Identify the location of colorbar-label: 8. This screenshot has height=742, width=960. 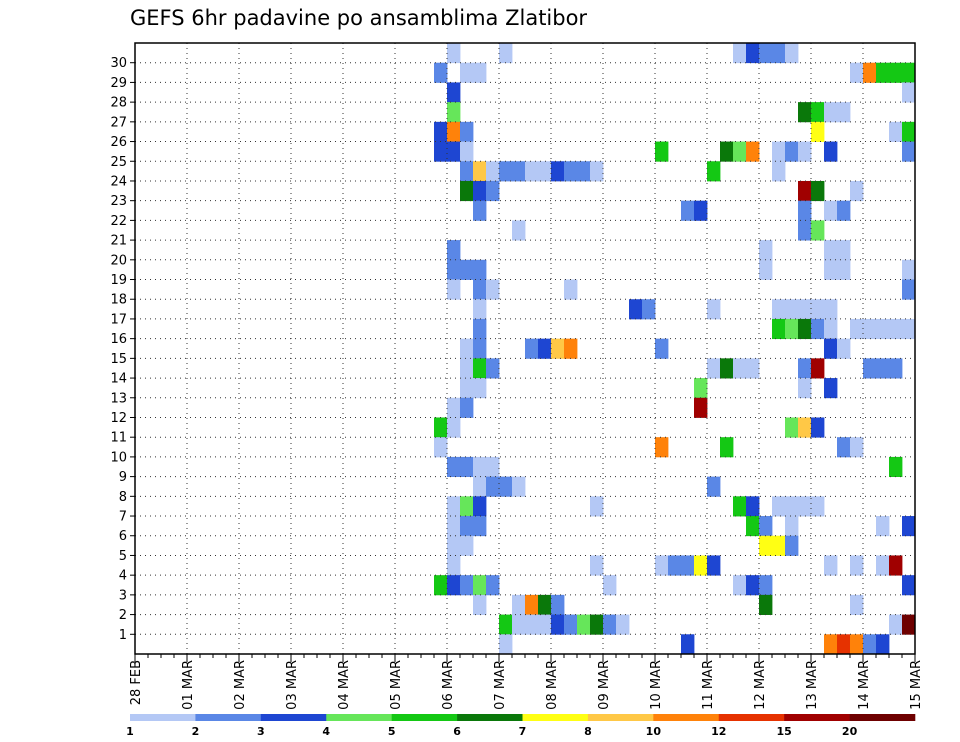
(588, 731).